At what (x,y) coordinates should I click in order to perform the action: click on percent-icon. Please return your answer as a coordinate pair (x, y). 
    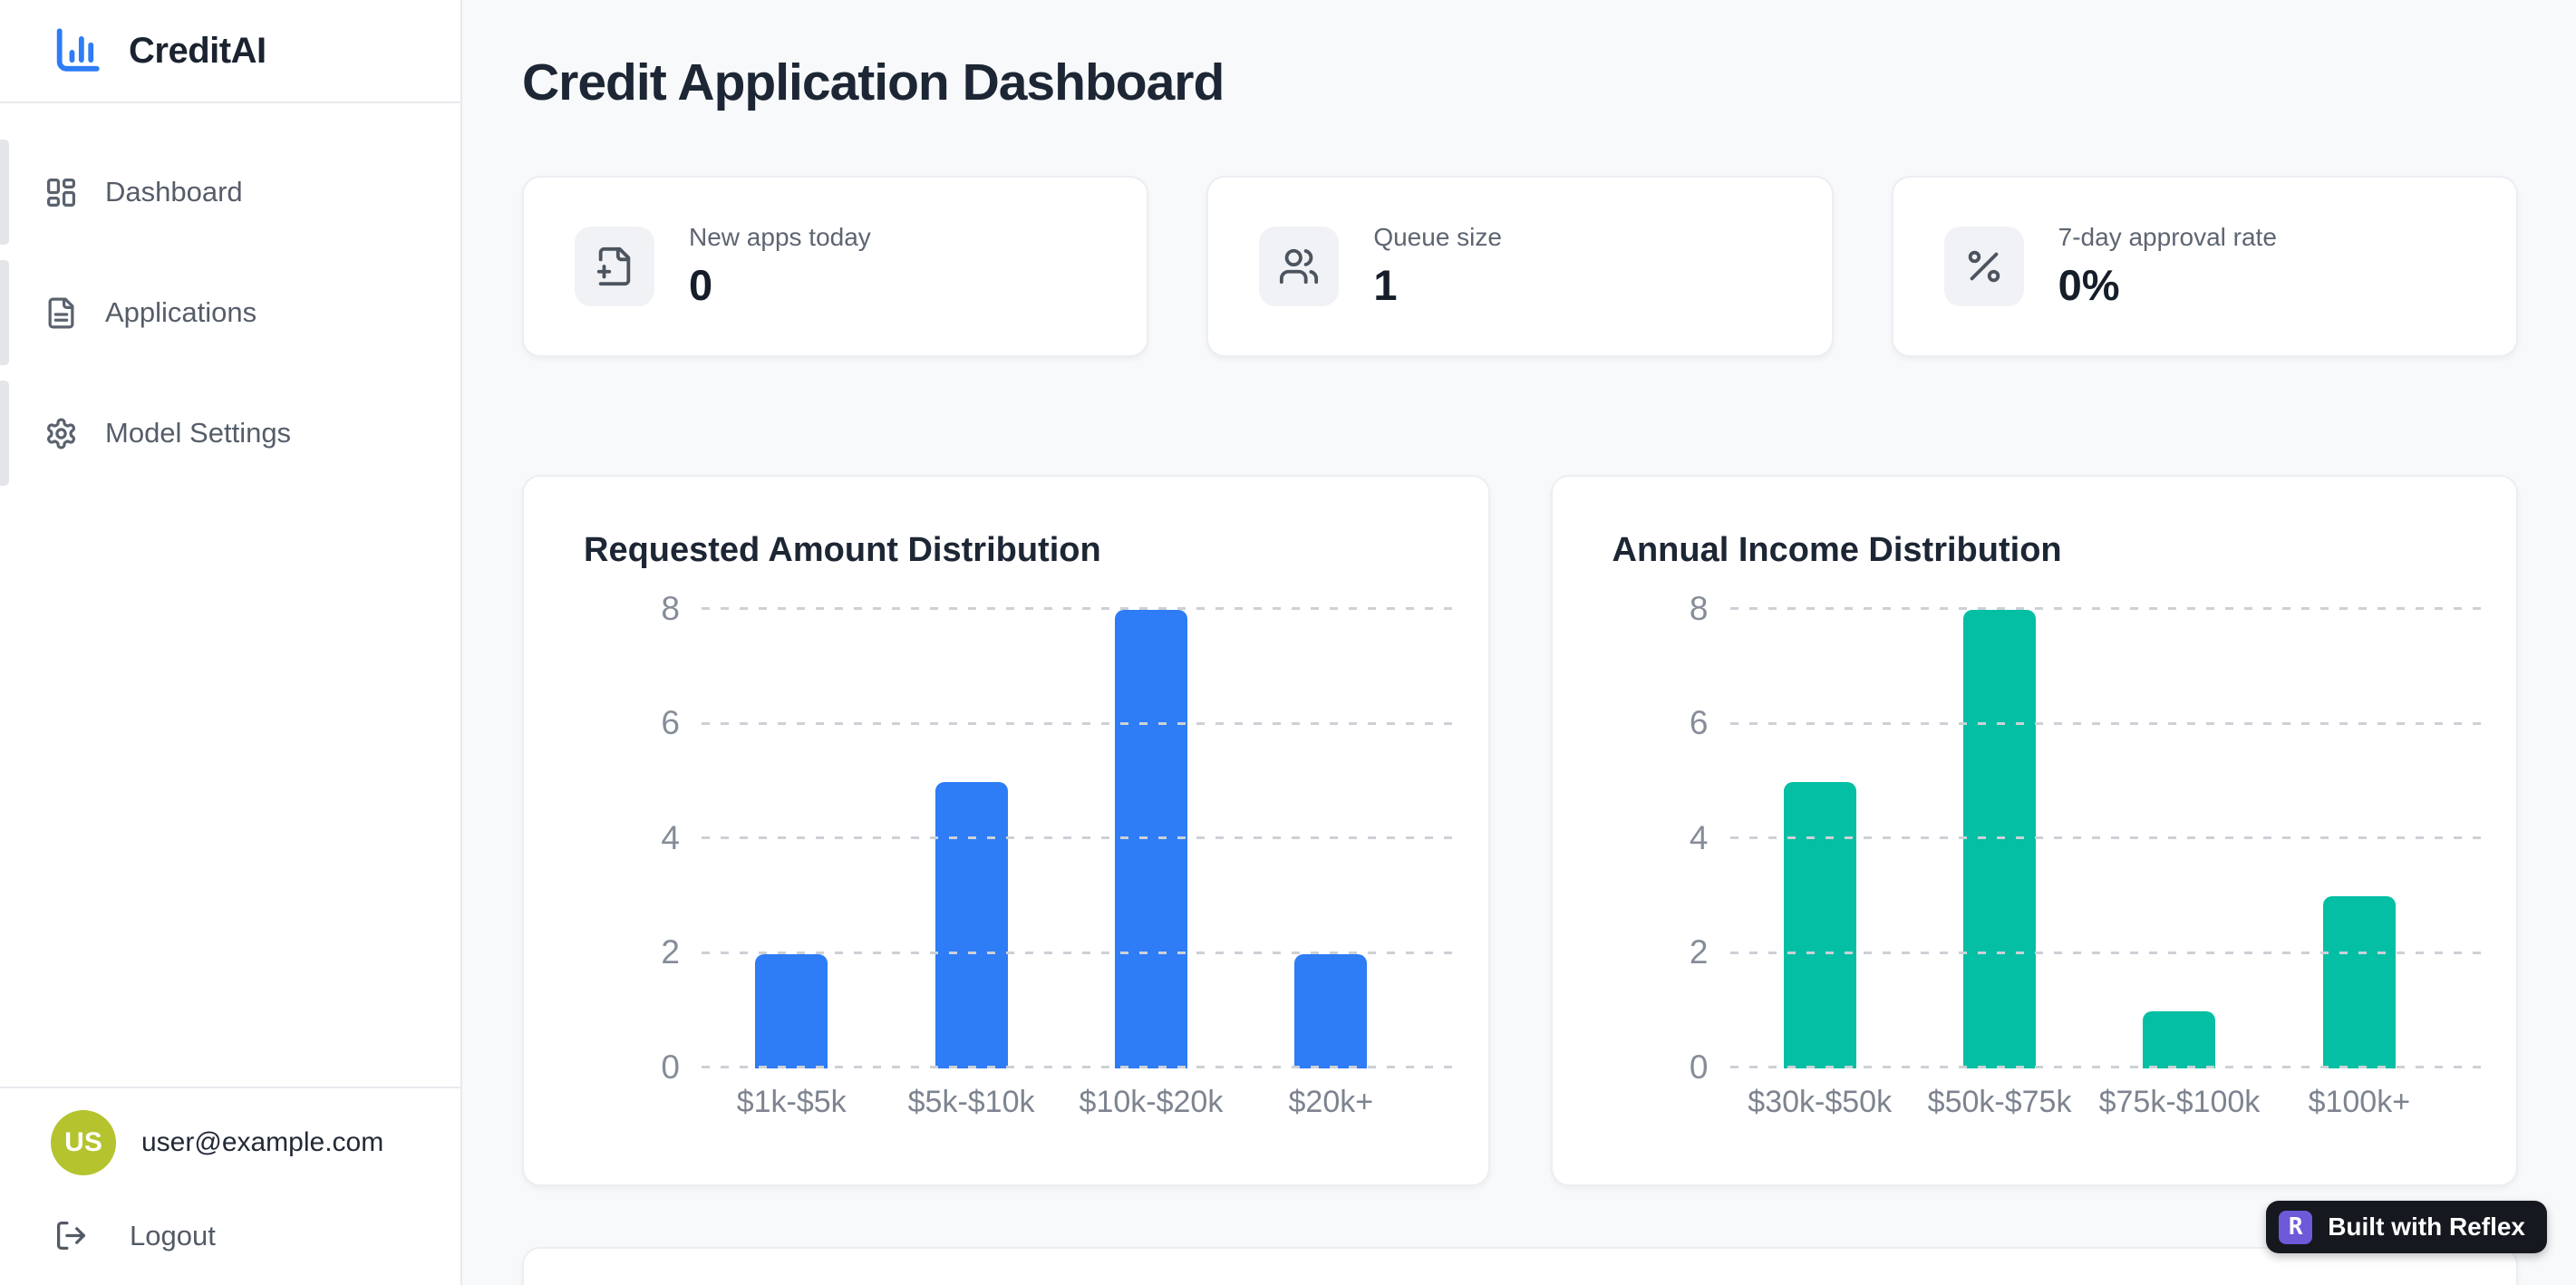
    Looking at the image, I should click on (1983, 266).